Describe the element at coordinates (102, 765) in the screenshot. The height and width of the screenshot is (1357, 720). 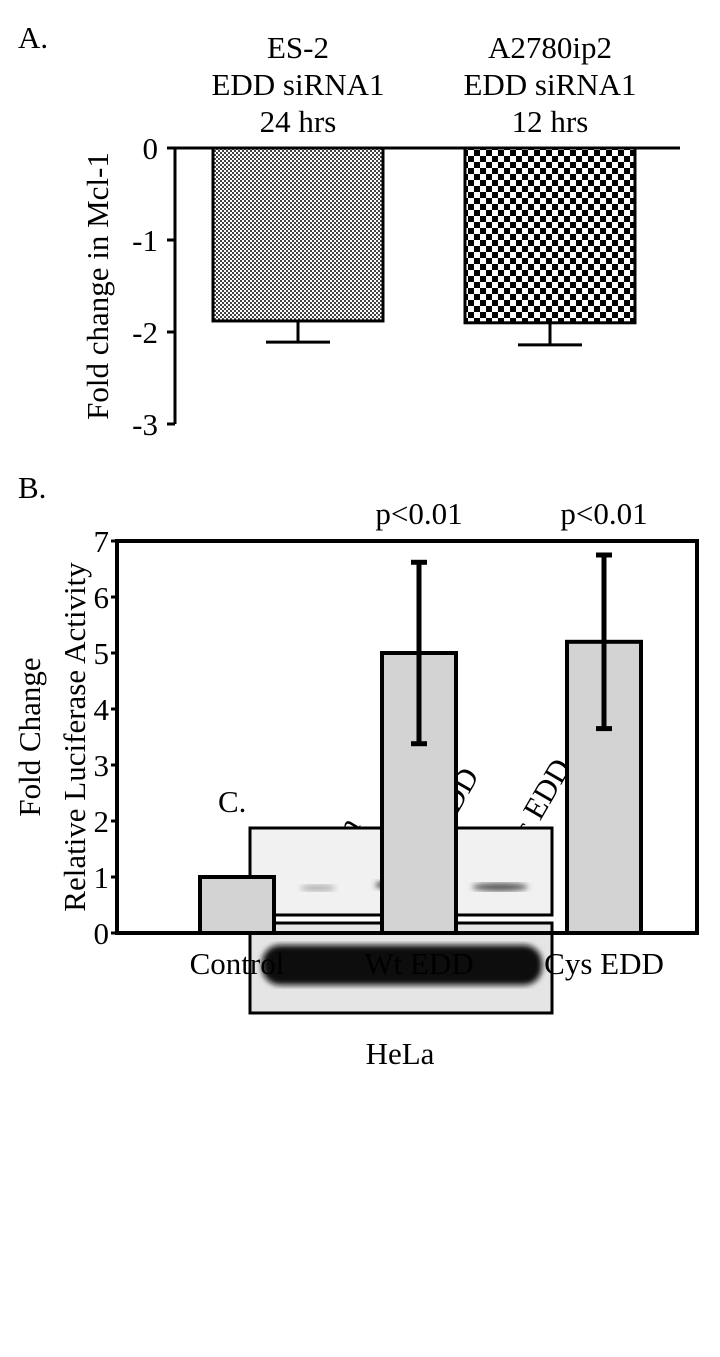
I see `y-tick-label: 3` at that location.